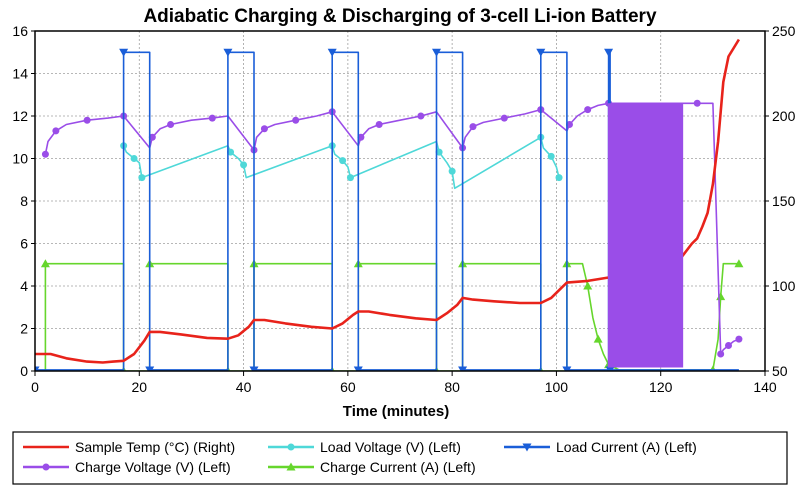 This screenshot has width=800, height=492. What do you see at coordinates (396, 411) in the screenshot?
I see `x-axis-label: Time (minutes)` at bounding box center [396, 411].